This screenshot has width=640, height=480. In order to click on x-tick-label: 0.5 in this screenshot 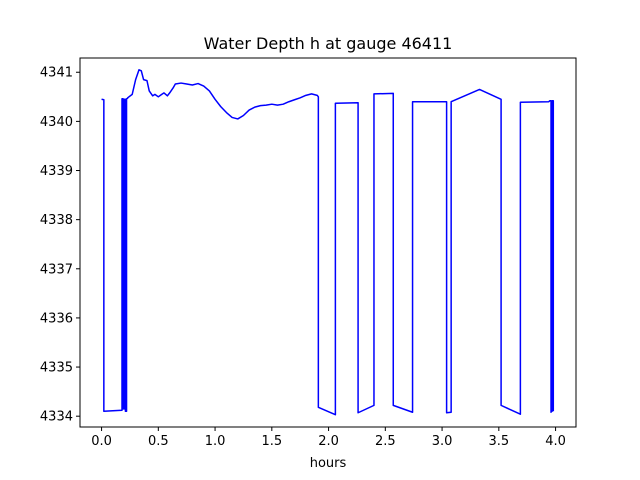, I will do `click(158, 441)`.